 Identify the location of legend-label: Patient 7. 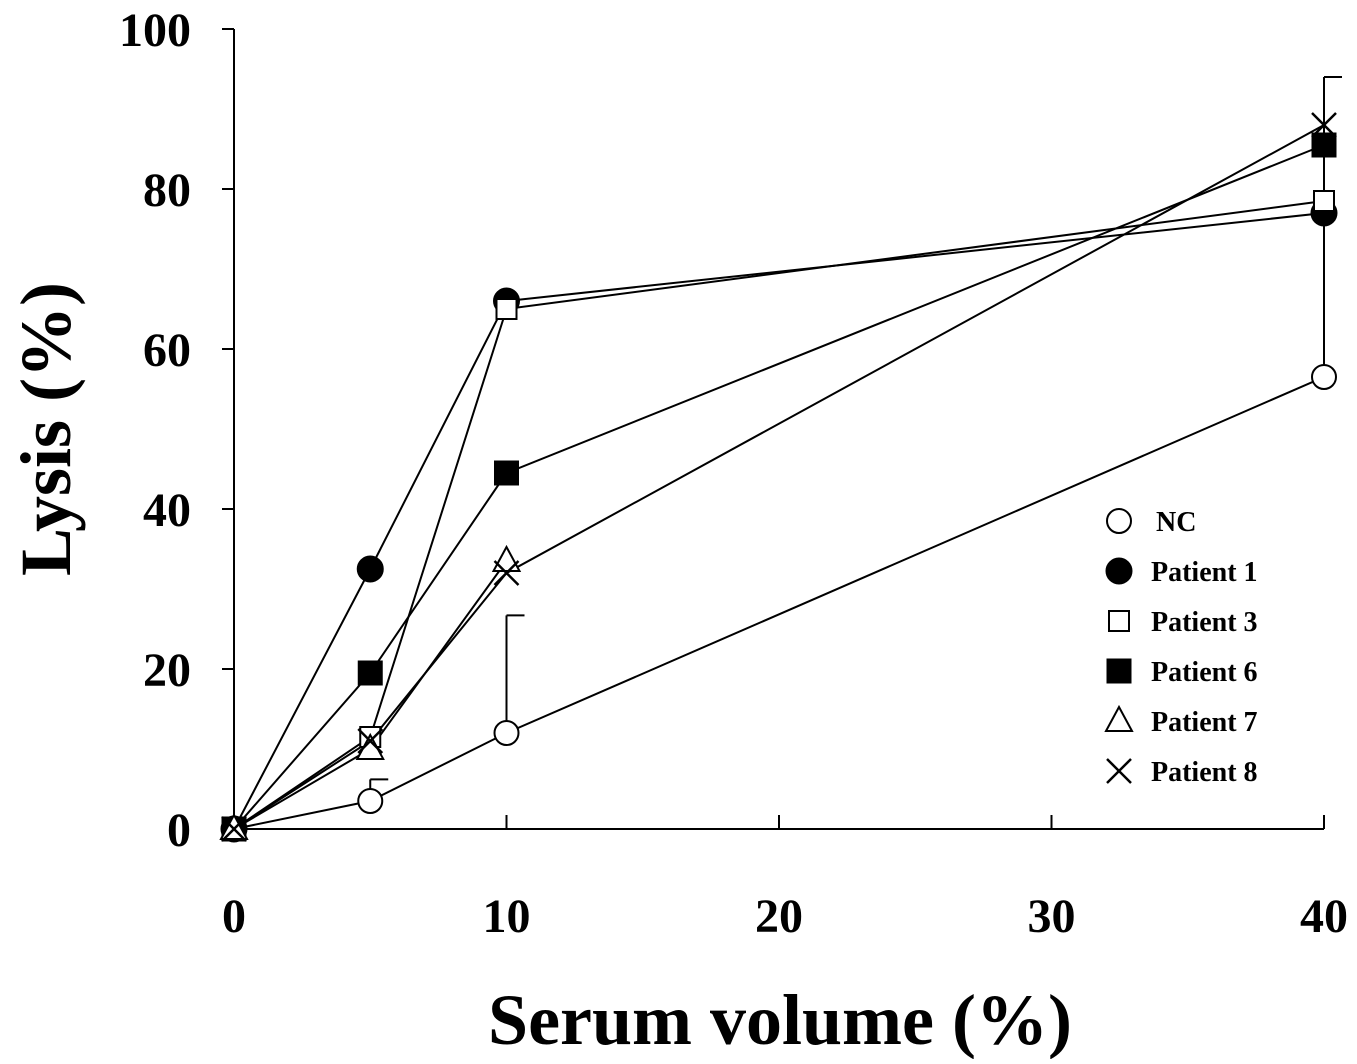
(1204, 722).